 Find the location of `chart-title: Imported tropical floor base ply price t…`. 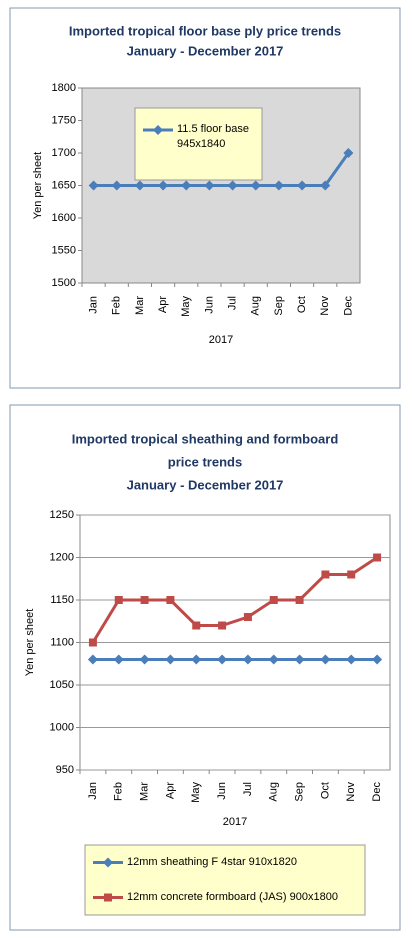

chart-title: Imported tropical floor base ply price t… is located at coordinates (205, 30).